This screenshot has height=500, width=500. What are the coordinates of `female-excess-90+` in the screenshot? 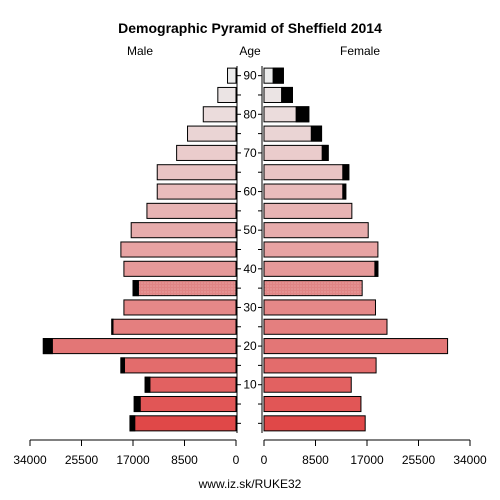 It's located at (278, 75).